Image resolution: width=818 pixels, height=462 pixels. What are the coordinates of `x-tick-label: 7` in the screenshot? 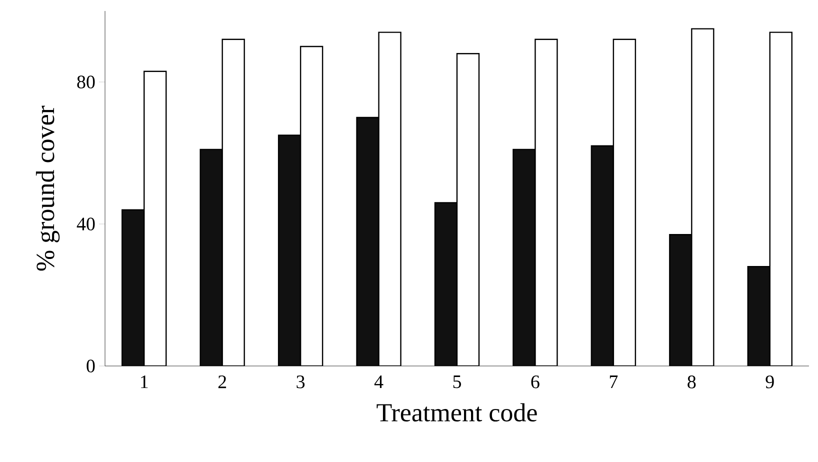 It's located at (614, 382).